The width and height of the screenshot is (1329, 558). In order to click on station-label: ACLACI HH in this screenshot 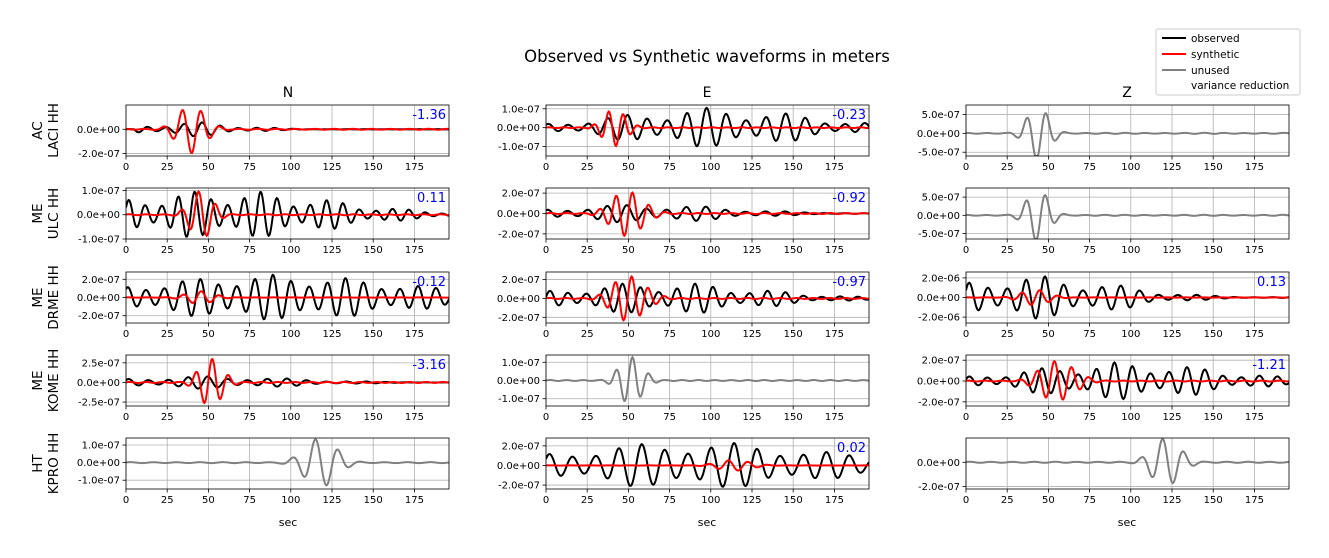, I will do `click(46, 130)`.